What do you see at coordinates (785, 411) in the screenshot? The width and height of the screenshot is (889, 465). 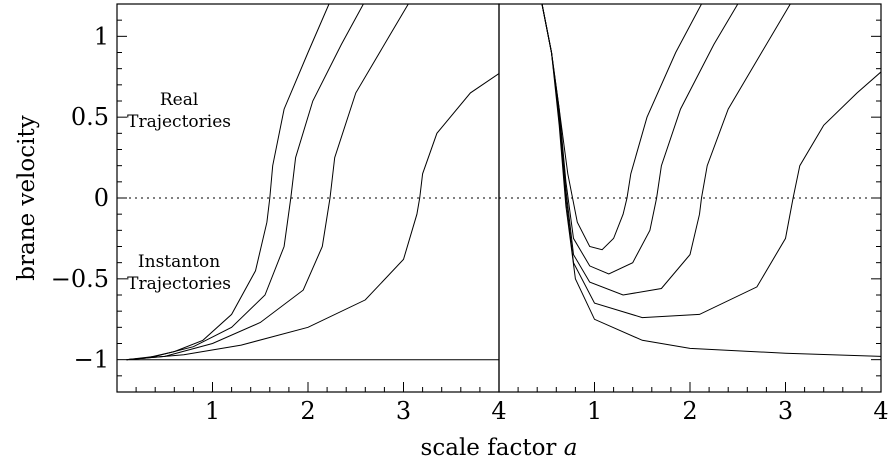 I see `right-x-tick-label: 3` at bounding box center [785, 411].